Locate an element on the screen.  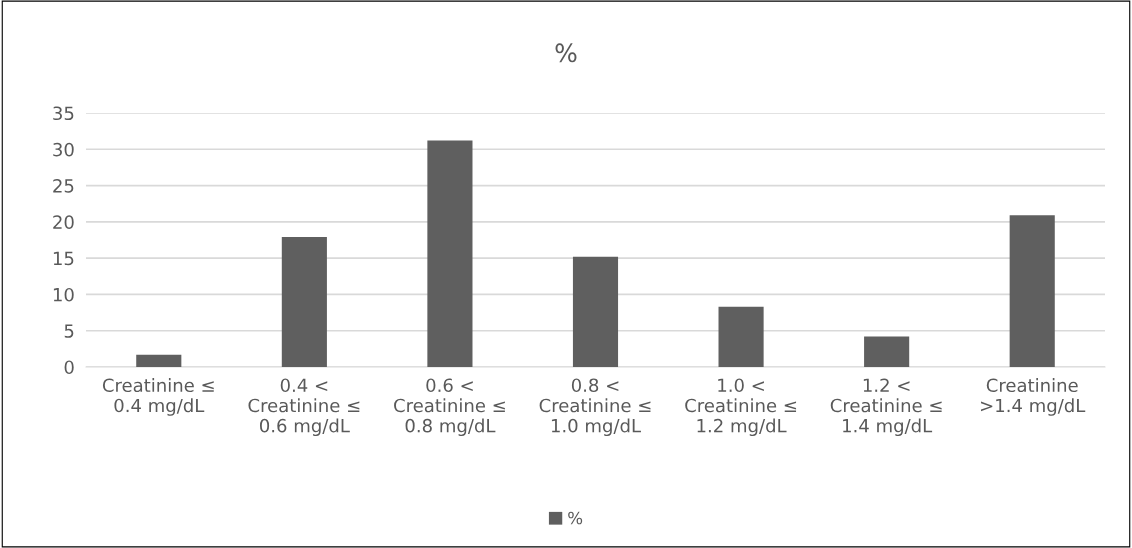
chart-title: % is located at coordinates (566, 53).